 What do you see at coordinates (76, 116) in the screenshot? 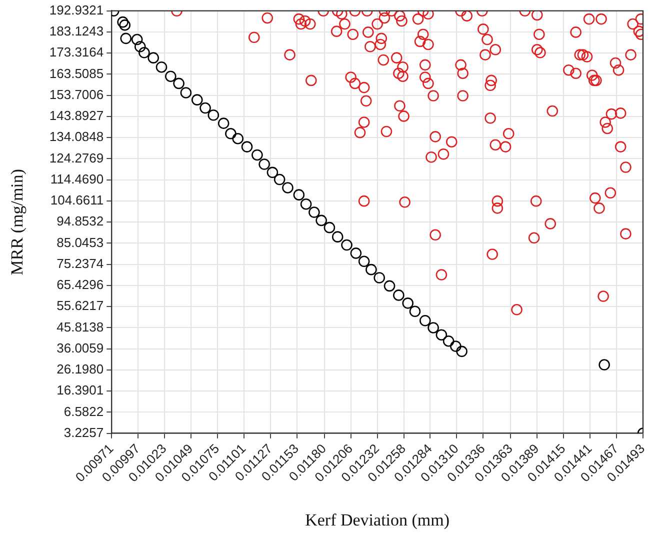
I see `y-tick-label: 143.8927` at bounding box center [76, 116].